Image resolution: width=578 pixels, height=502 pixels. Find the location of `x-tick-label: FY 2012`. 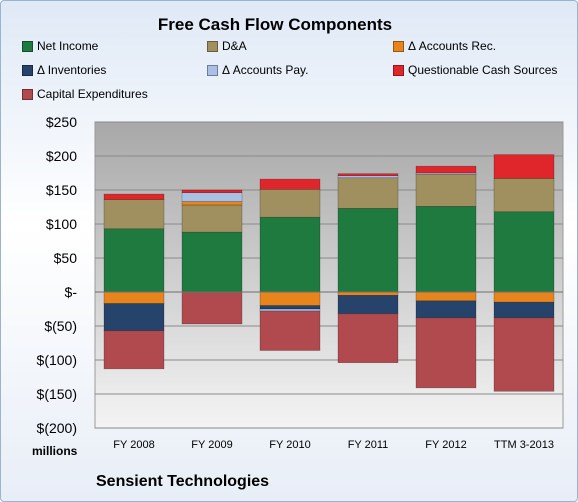

x-tick-label: FY 2012 is located at coordinates (445, 445).